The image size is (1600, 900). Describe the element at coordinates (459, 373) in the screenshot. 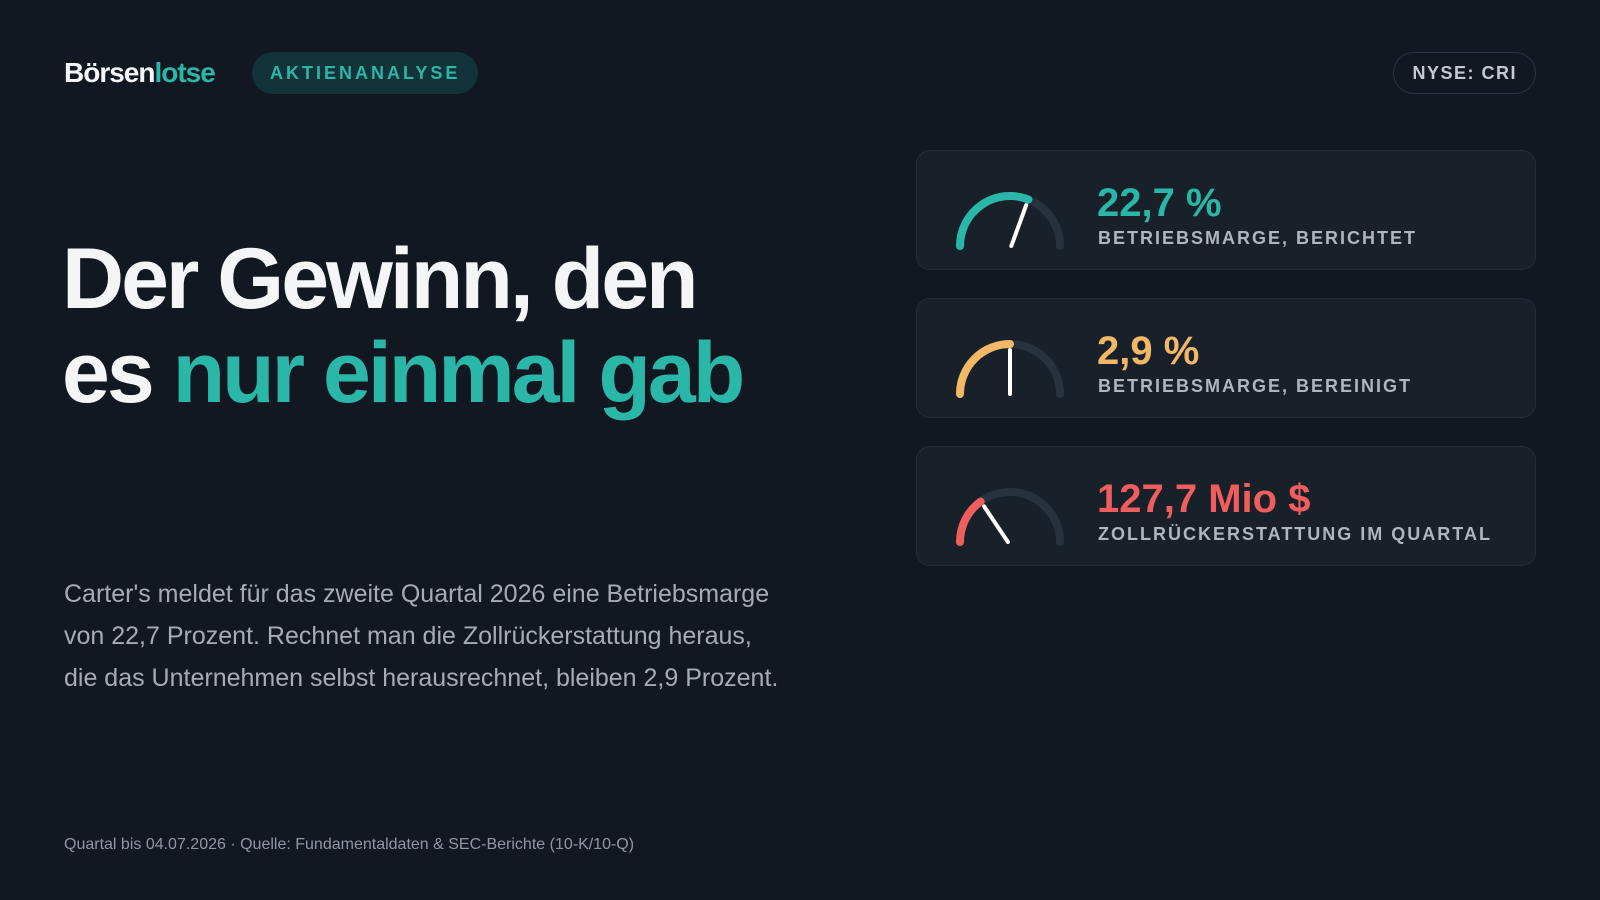

I see `headline-line2-accent: nur einmal gab` at that location.